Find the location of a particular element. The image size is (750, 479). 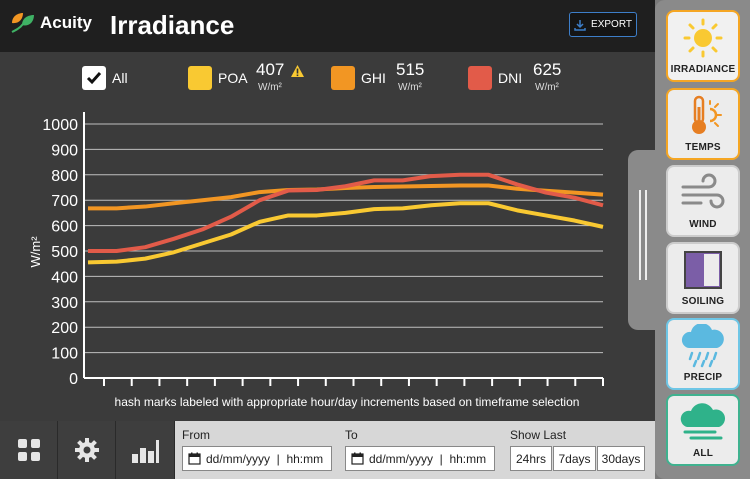

y-tick-label: 200 is located at coordinates (64, 328).